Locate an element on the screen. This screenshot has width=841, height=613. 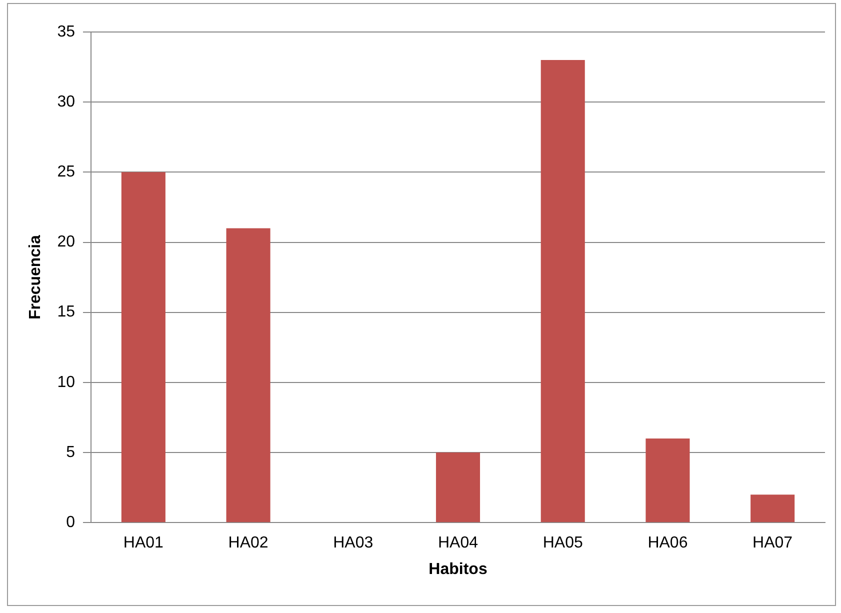
x-tick-label: HA07 is located at coordinates (772, 543).